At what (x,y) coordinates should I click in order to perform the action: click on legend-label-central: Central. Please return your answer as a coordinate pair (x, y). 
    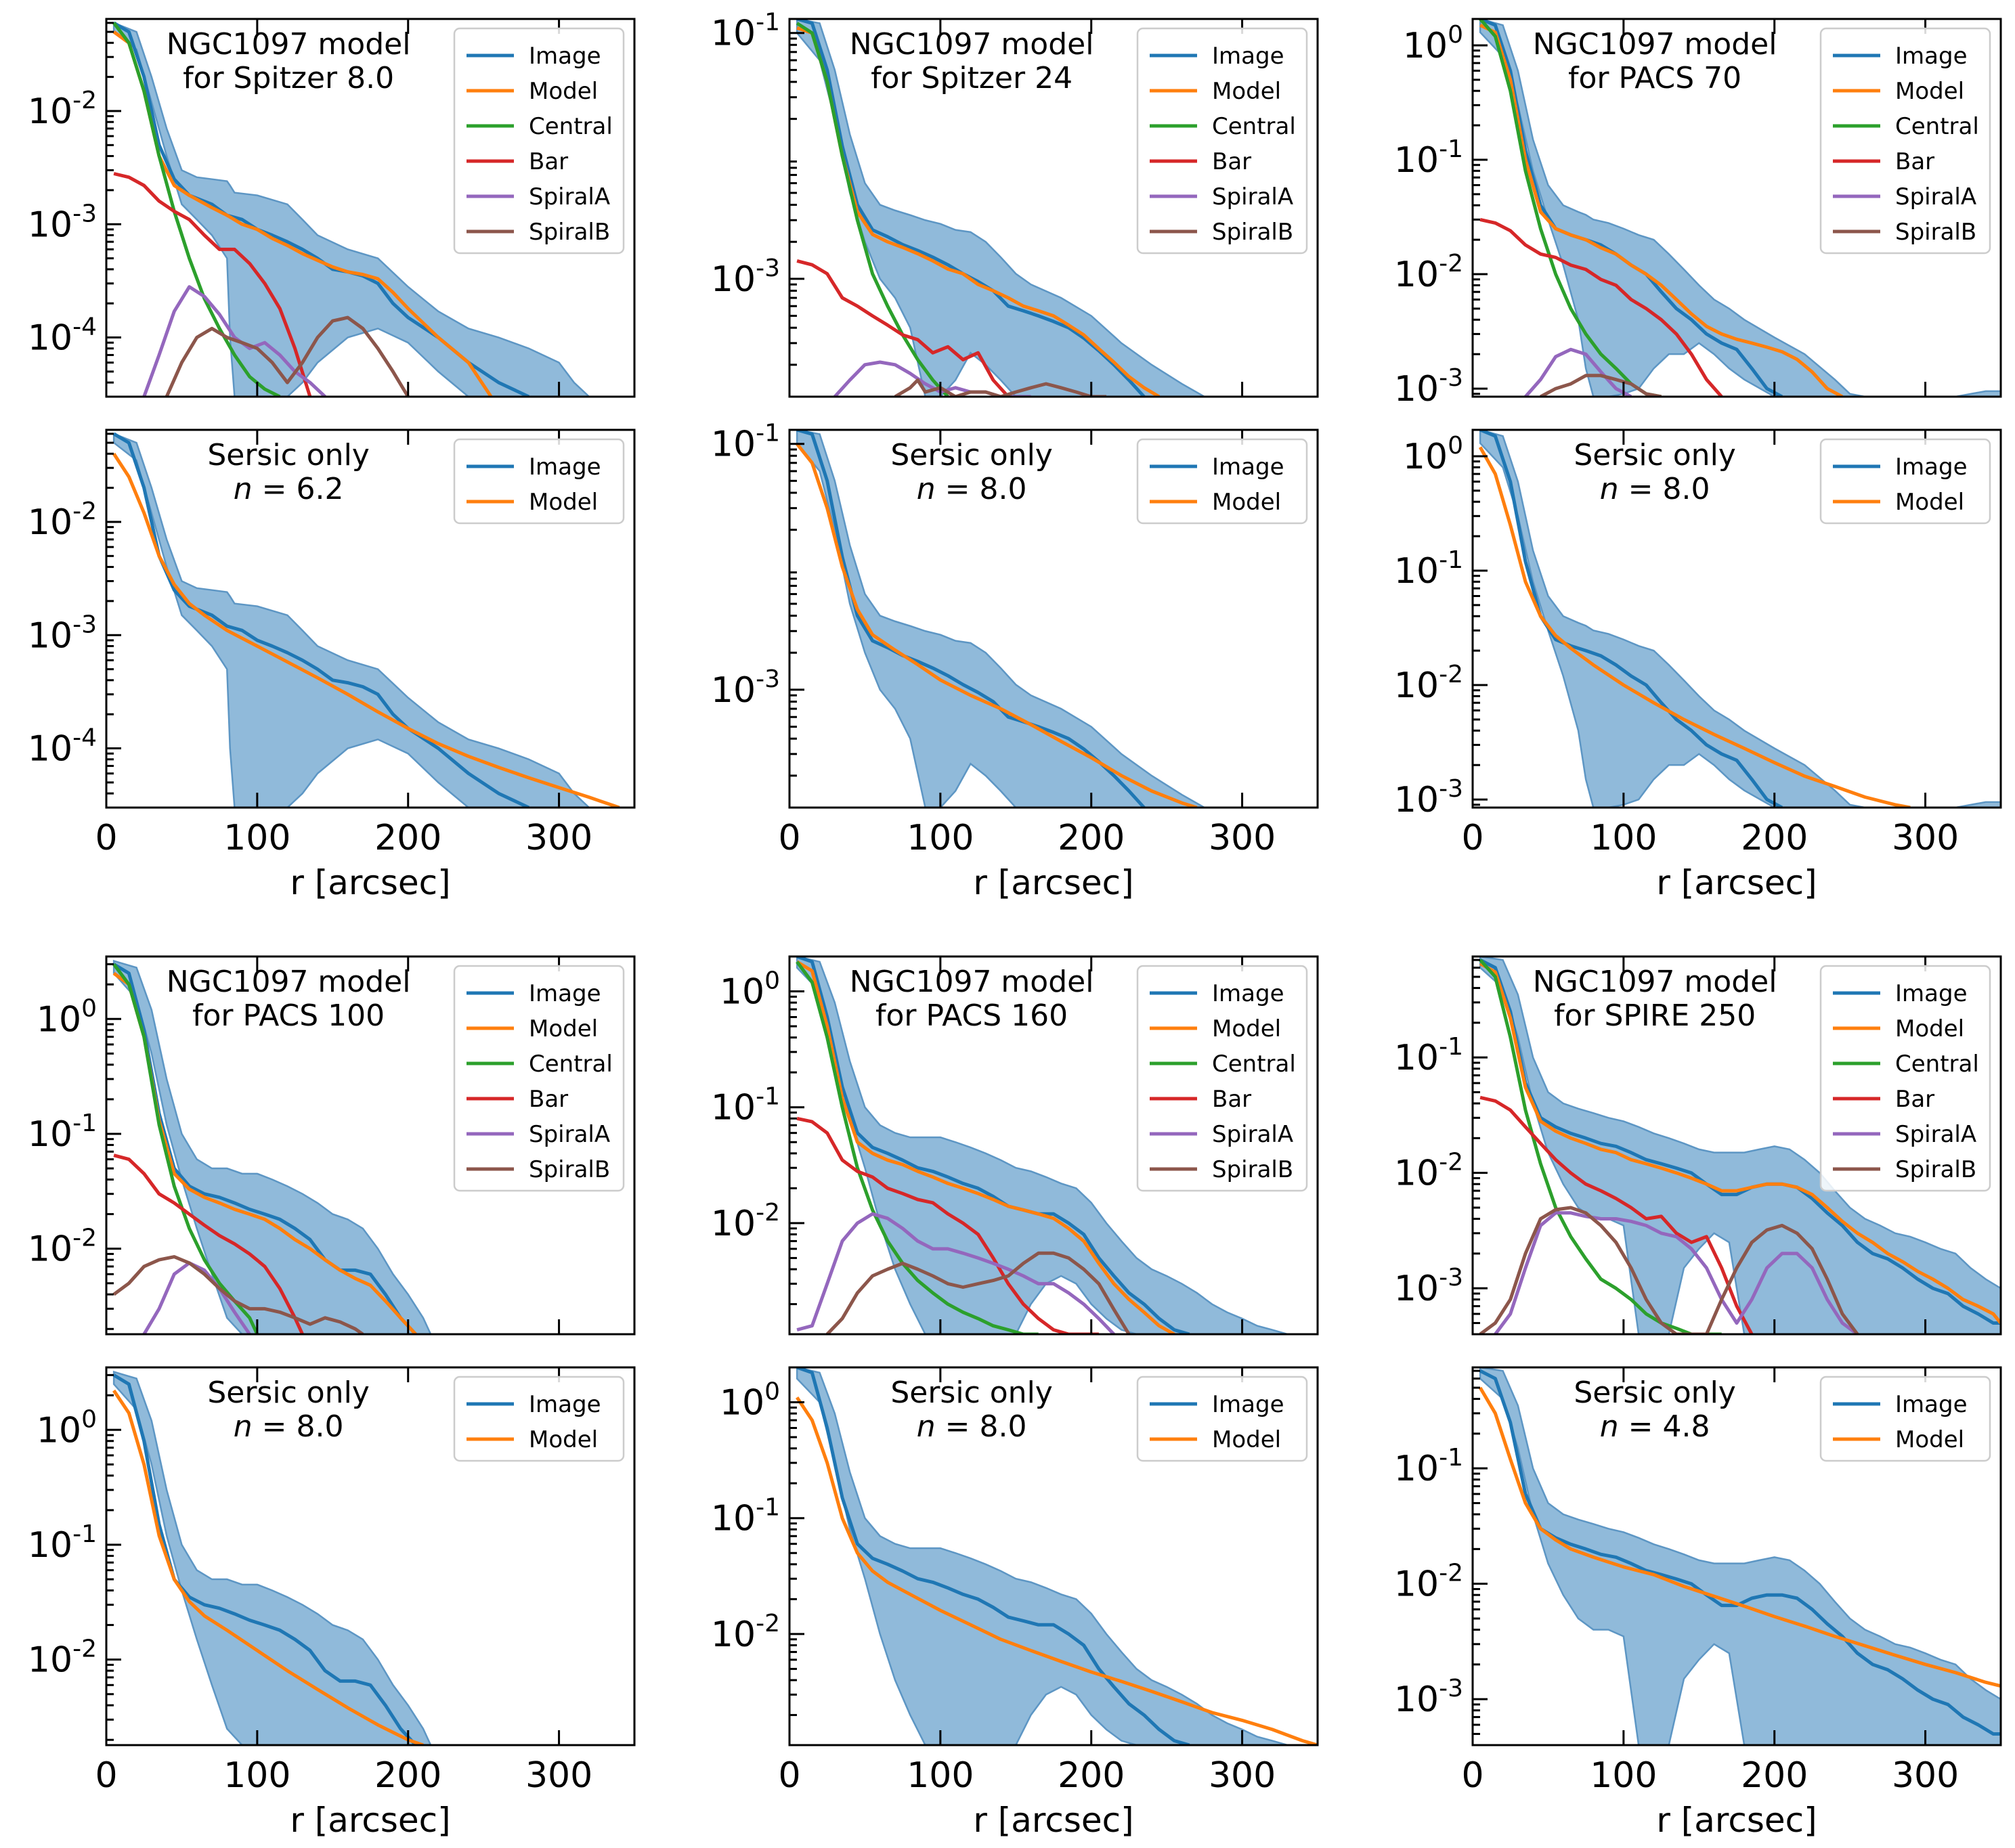
    Looking at the image, I should click on (571, 1064).